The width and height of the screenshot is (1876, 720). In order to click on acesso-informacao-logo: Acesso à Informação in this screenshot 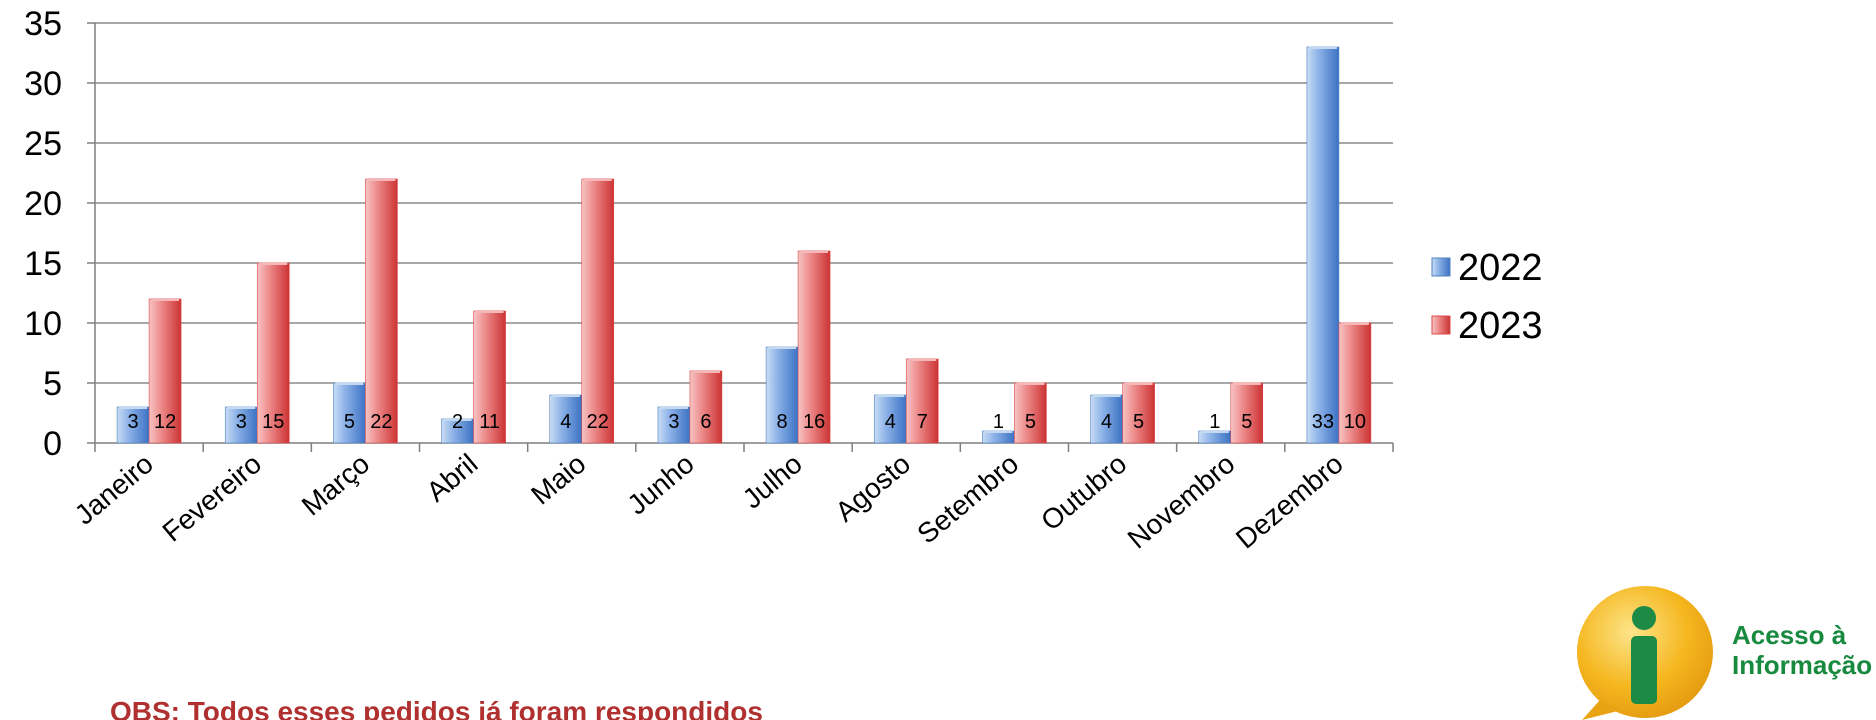, I will do `click(1718, 650)`.